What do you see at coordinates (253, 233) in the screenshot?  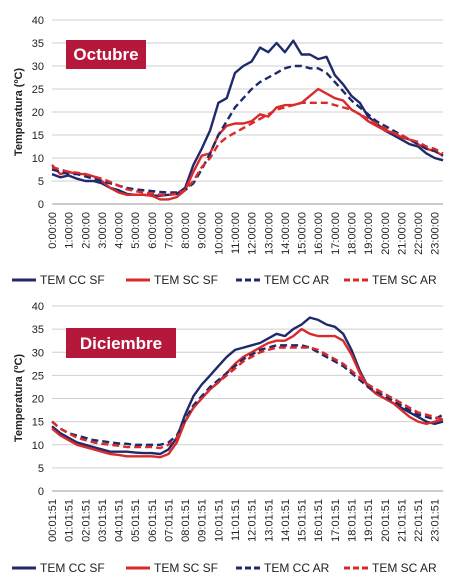 I see `x-tick-label: 12:00:00` at bounding box center [253, 233].